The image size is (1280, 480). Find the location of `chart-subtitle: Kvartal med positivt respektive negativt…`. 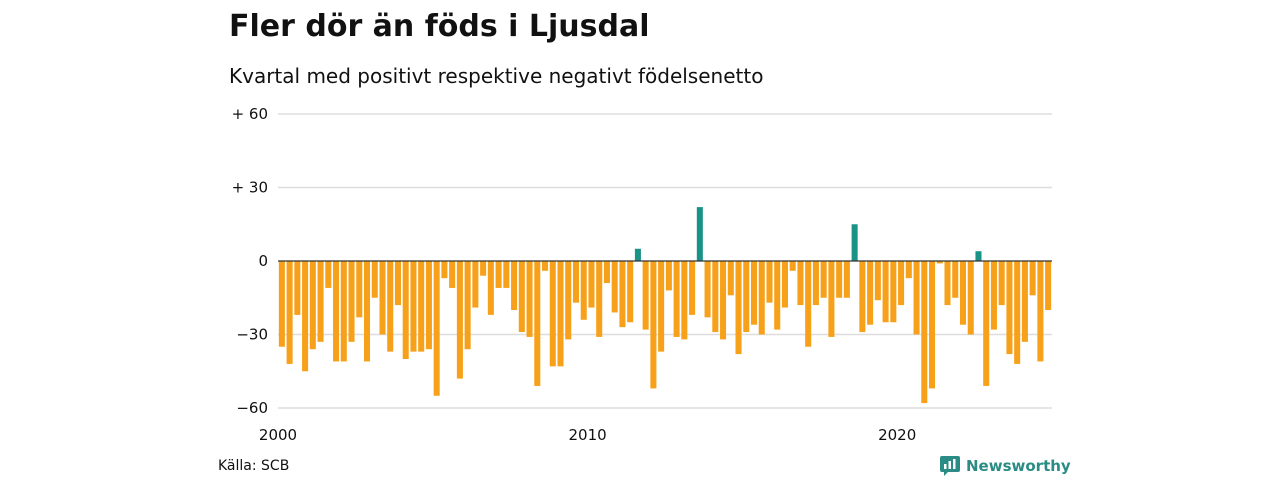

chart-subtitle: Kvartal med positivt respektive negativt… is located at coordinates (496, 76).